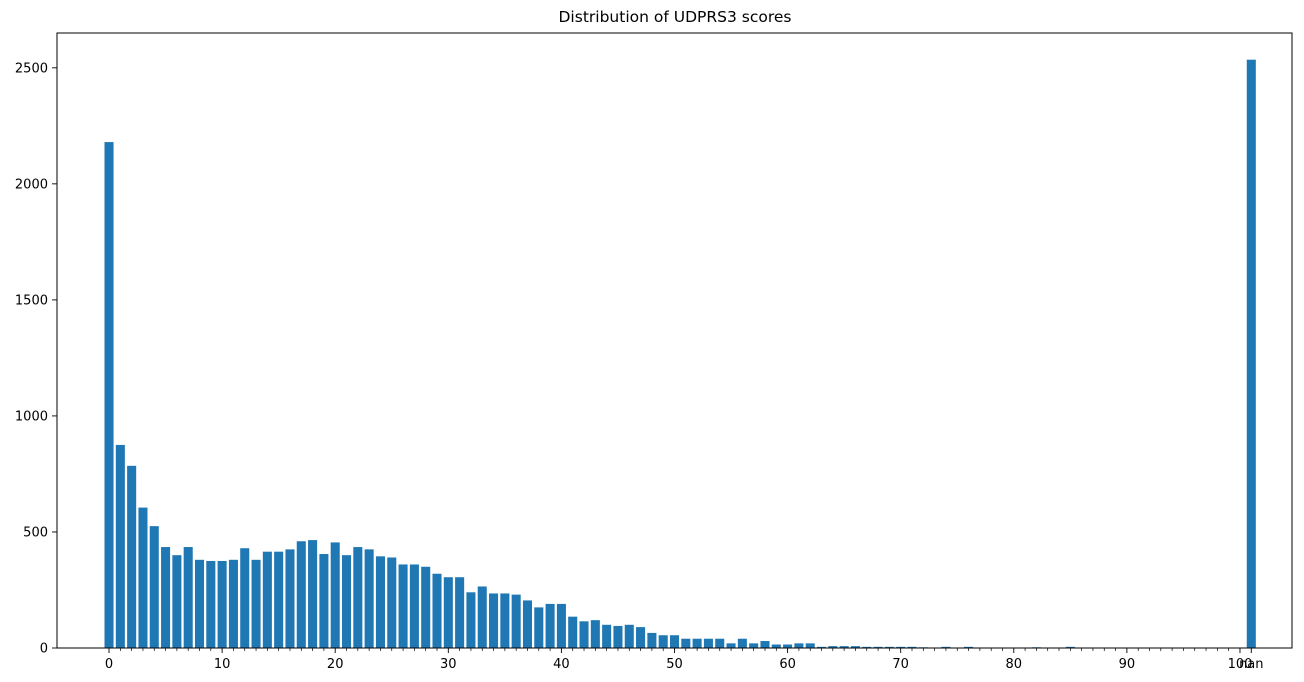  What do you see at coordinates (31, 68) in the screenshot?
I see `y-tick-label-2500: 2500` at bounding box center [31, 68].